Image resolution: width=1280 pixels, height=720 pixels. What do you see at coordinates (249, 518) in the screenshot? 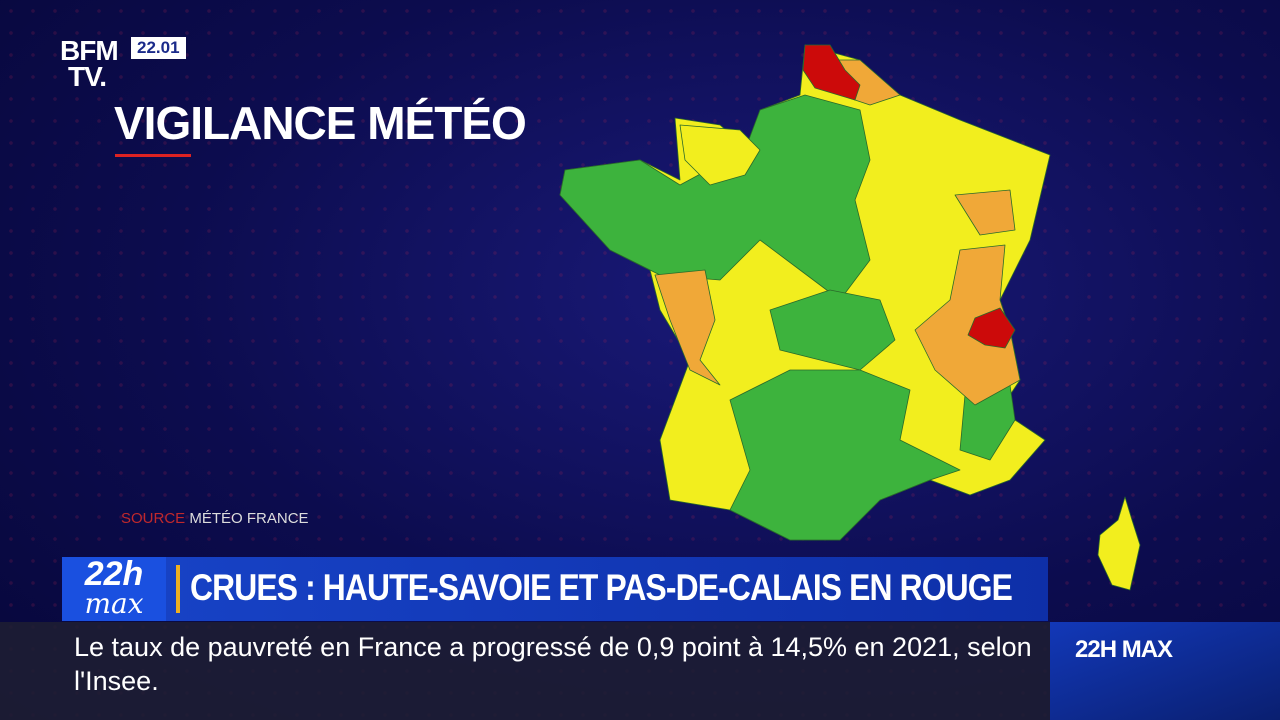
I see `source-name: MÉTÉO FRANCE` at bounding box center [249, 518].